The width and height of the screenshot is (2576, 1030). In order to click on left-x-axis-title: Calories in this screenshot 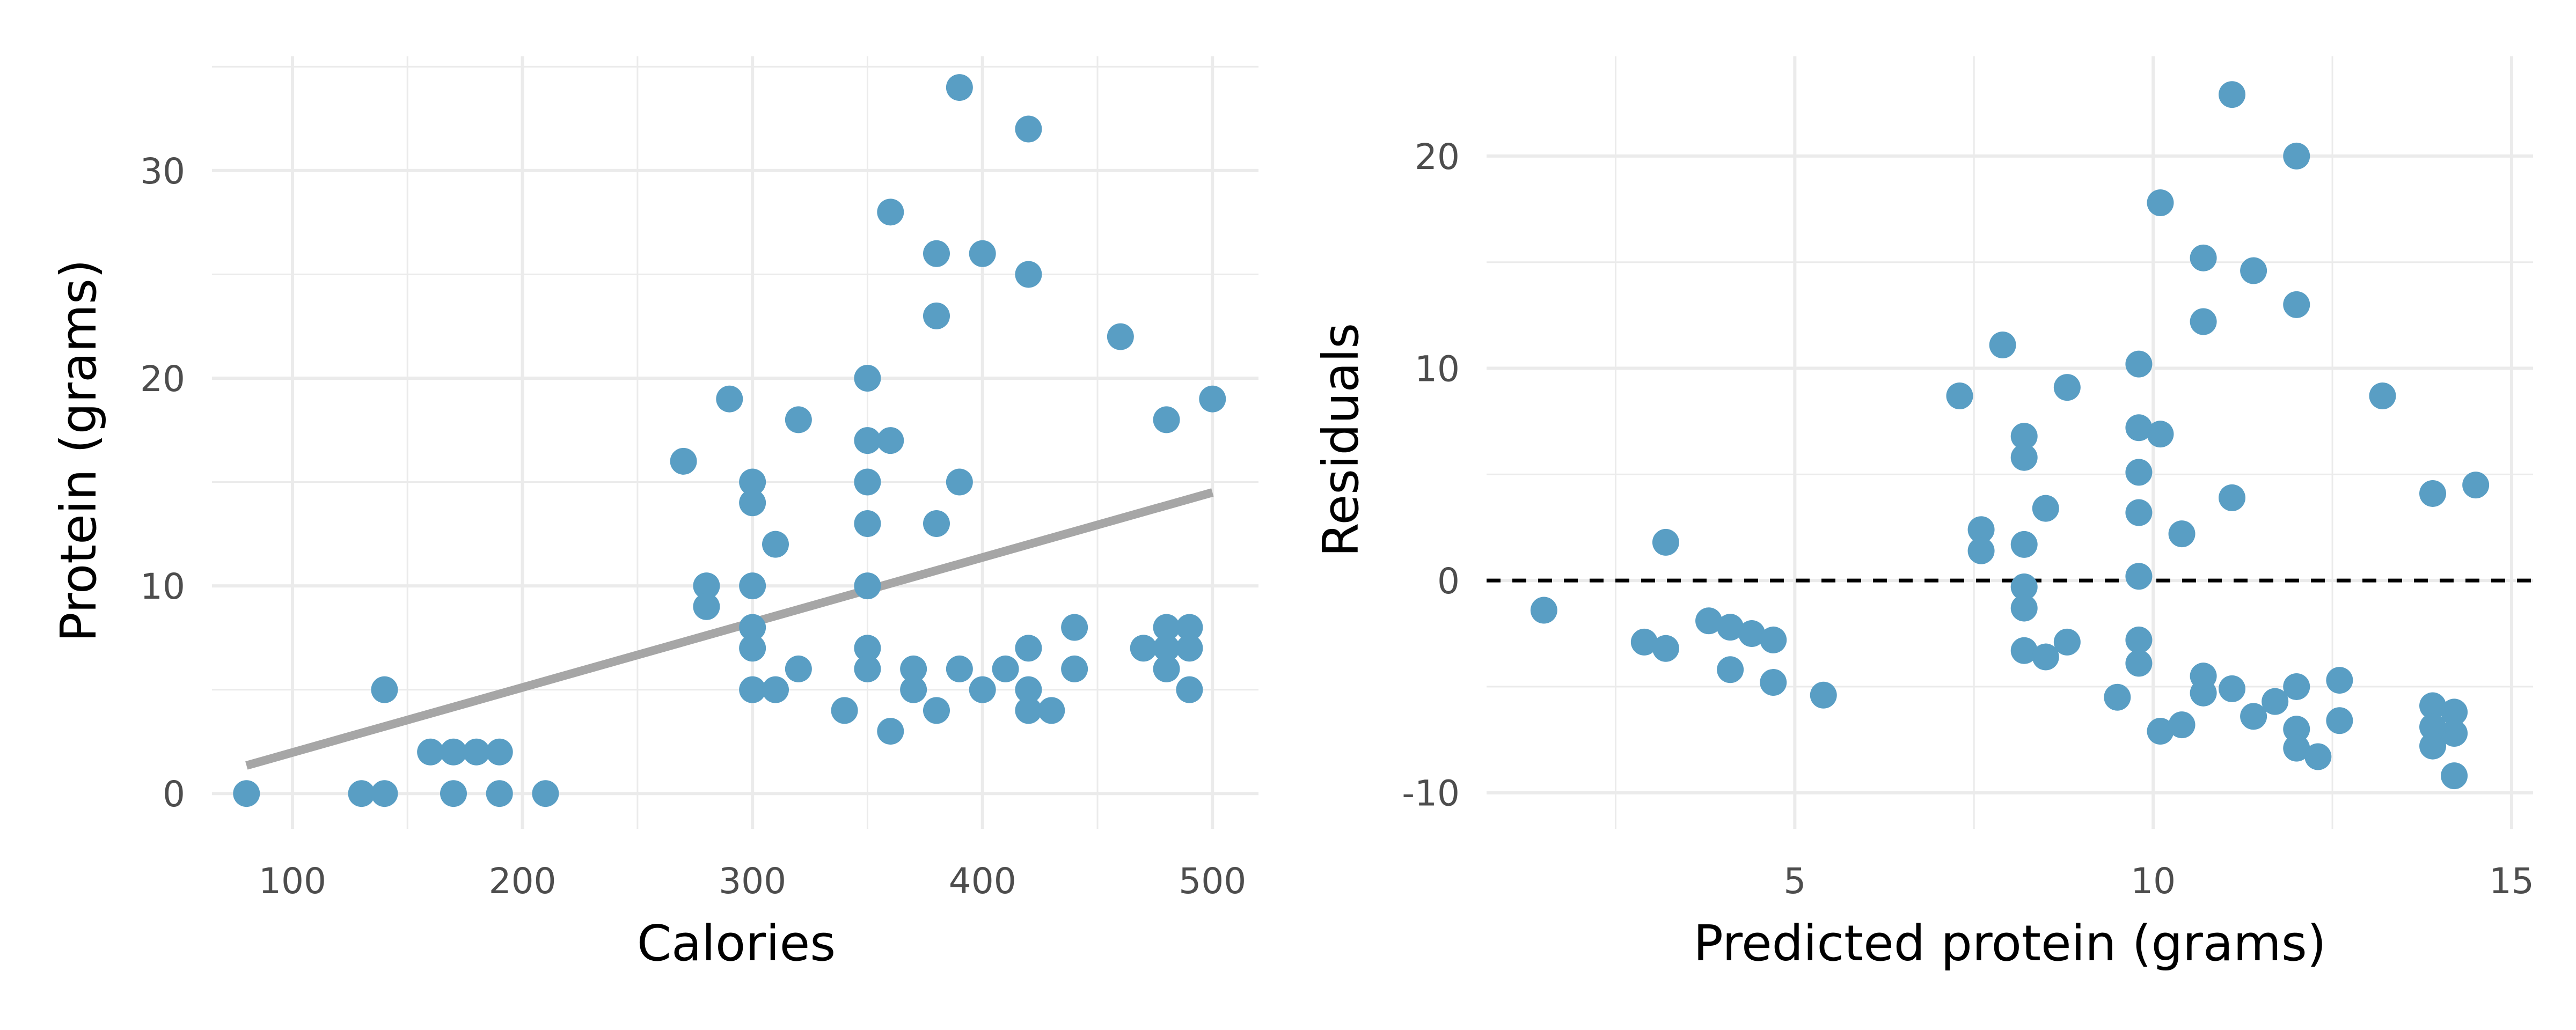, I will do `click(736, 944)`.